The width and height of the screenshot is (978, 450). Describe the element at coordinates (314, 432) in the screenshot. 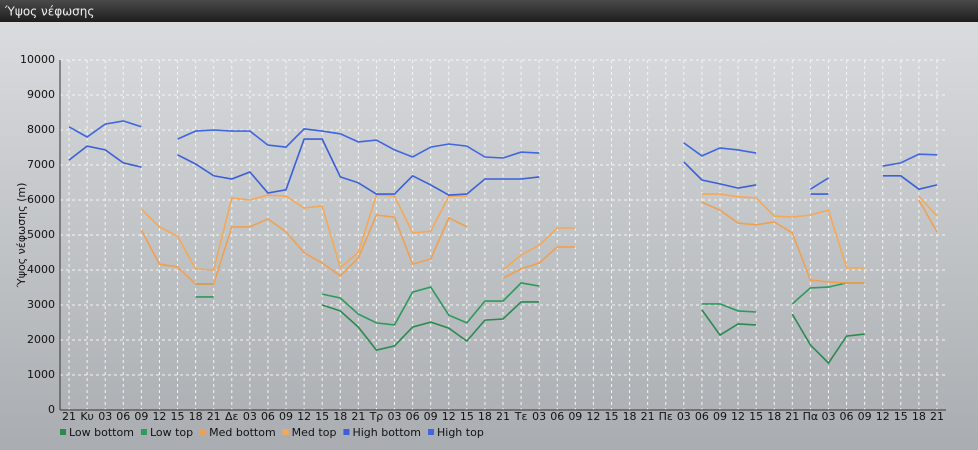

I see `legend-label: Med top` at that location.